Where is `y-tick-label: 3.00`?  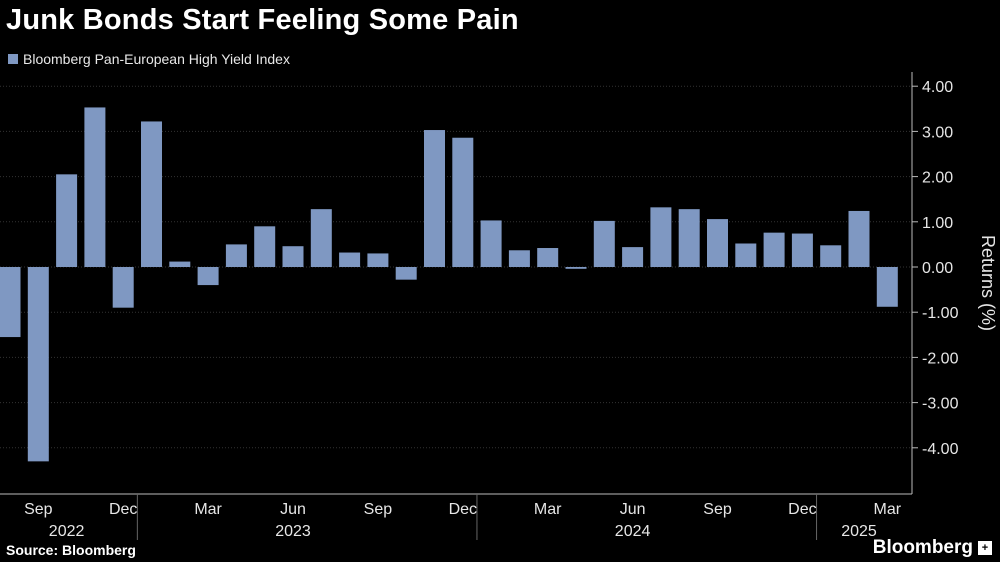 y-tick-label: 3.00 is located at coordinates (937, 132).